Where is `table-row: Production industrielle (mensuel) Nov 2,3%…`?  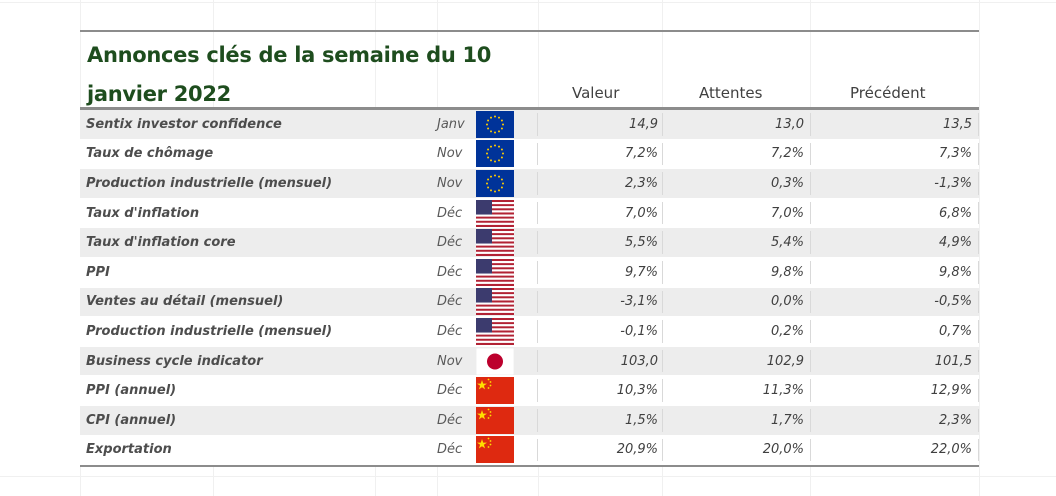 table-row: Production industrielle (mensuel) Nov 2,3%… is located at coordinates (529, 184).